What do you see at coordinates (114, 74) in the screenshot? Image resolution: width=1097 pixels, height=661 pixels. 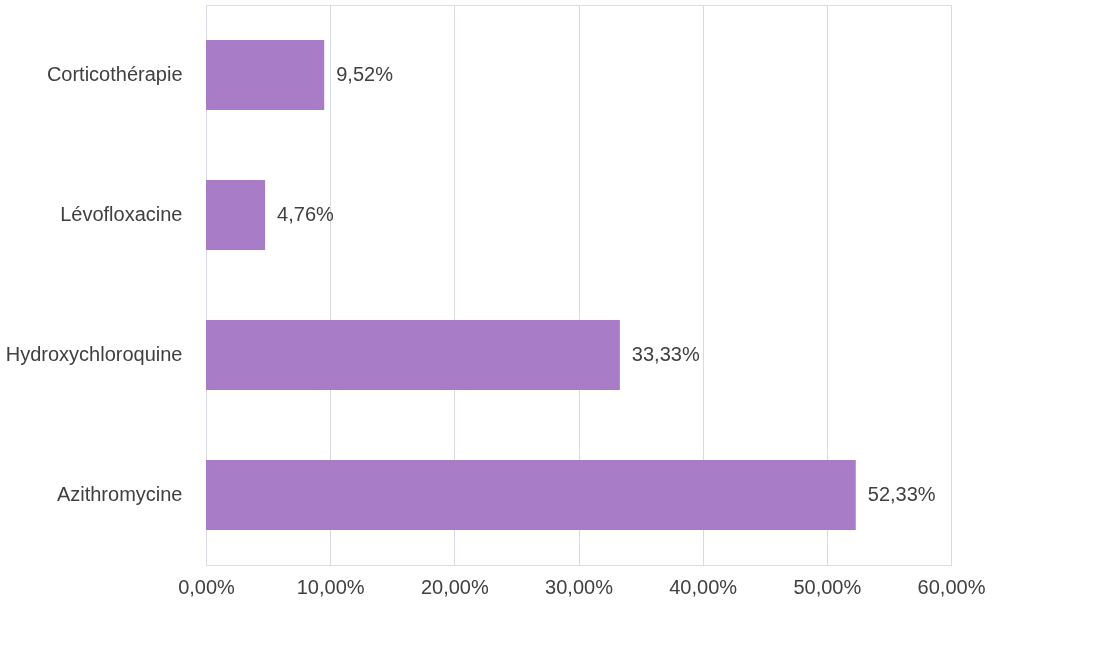 I see `y-tick-label: Corticothérapie` at bounding box center [114, 74].